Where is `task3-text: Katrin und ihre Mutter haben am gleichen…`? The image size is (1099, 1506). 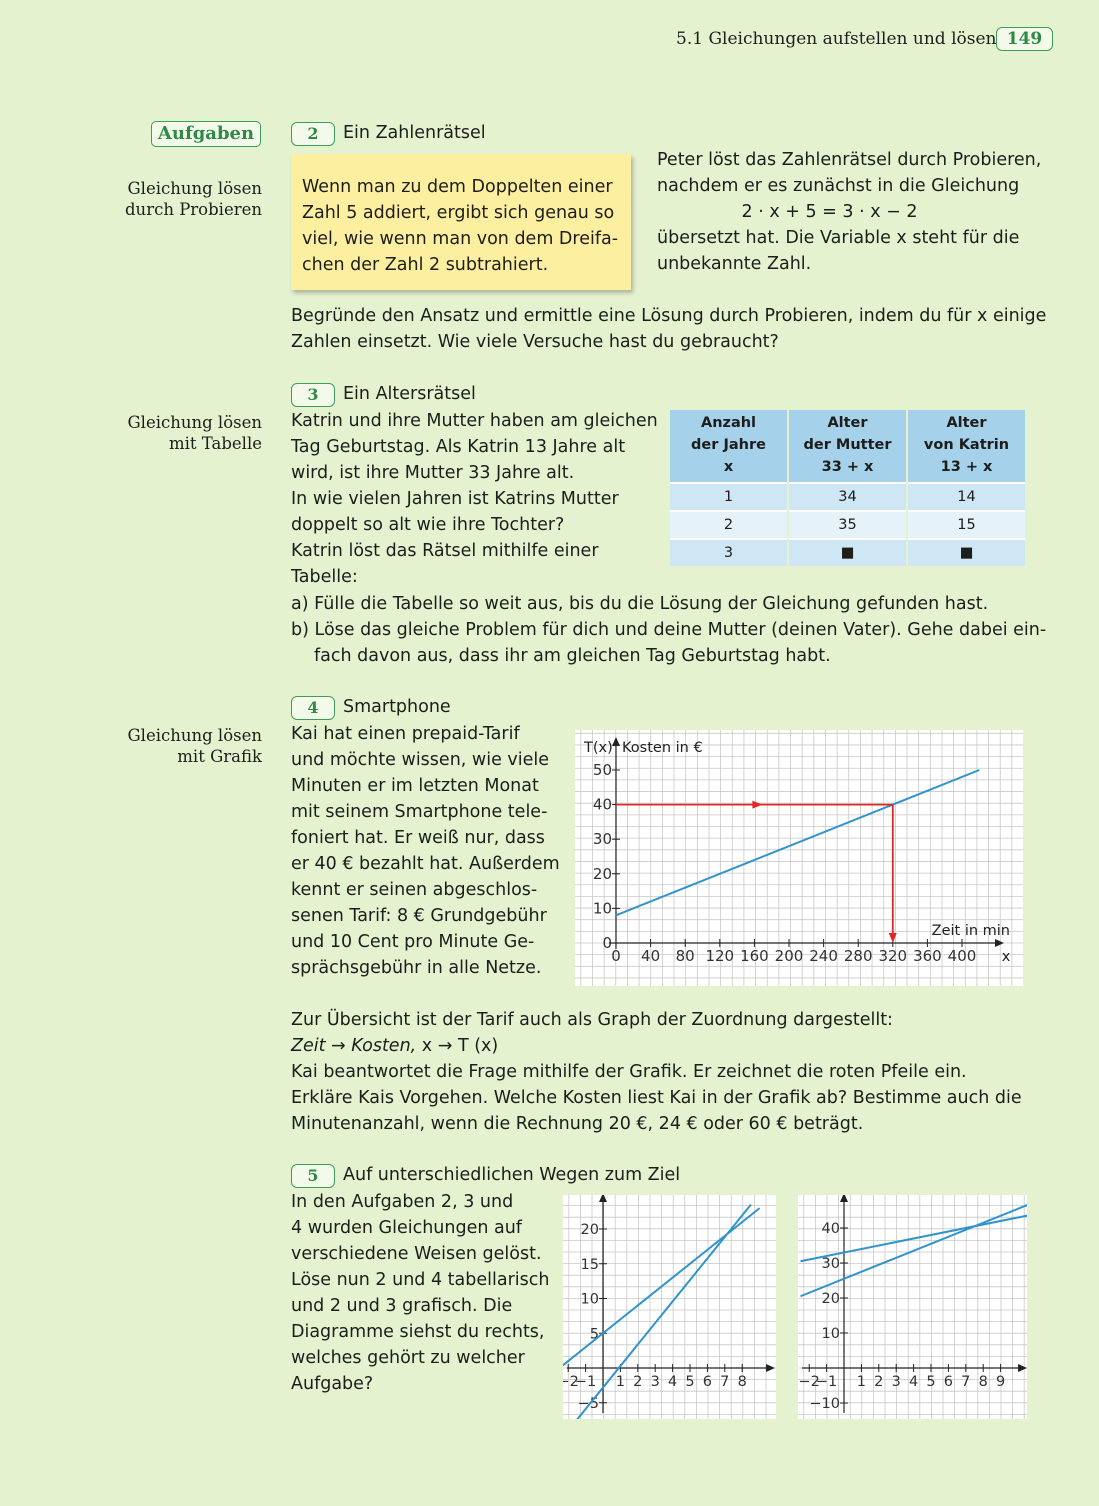 task3-text: Katrin und ihre Mutter haben am gleichen… is located at coordinates (474, 499).